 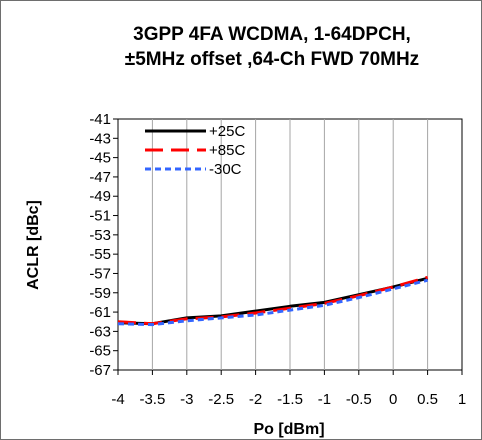 I want to click on y-tick-label: -43, so click(x=100, y=138).